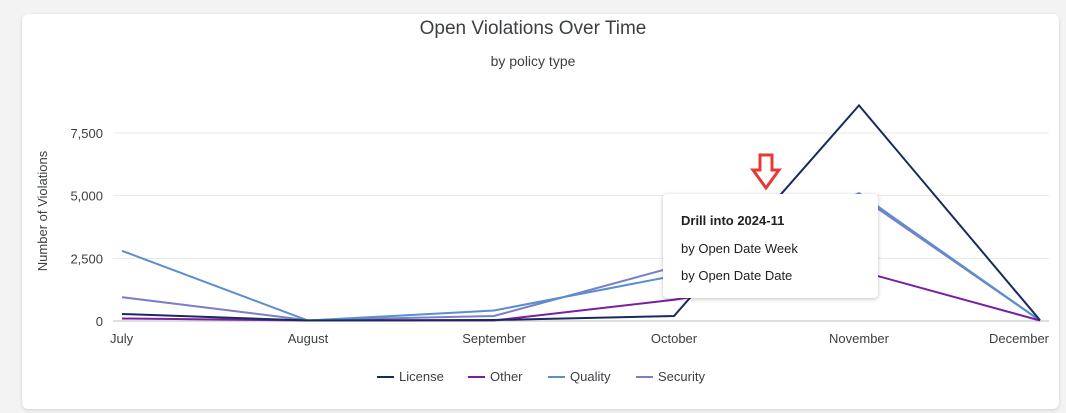 This screenshot has width=1066, height=413. What do you see at coordinates (308, 338) in the screenshot?
I see `x-tick-label: August` at bounding box center [308, 338].